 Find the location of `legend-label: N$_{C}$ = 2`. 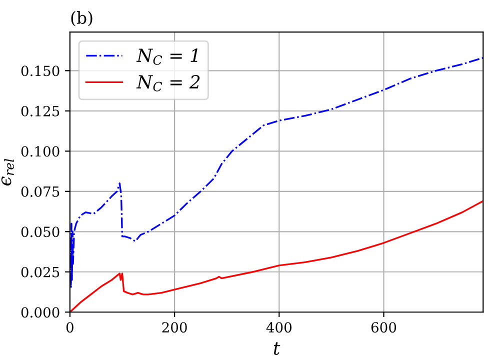

legend-label: N$_{C}$ = 2 is located at coordinates (168, 83).